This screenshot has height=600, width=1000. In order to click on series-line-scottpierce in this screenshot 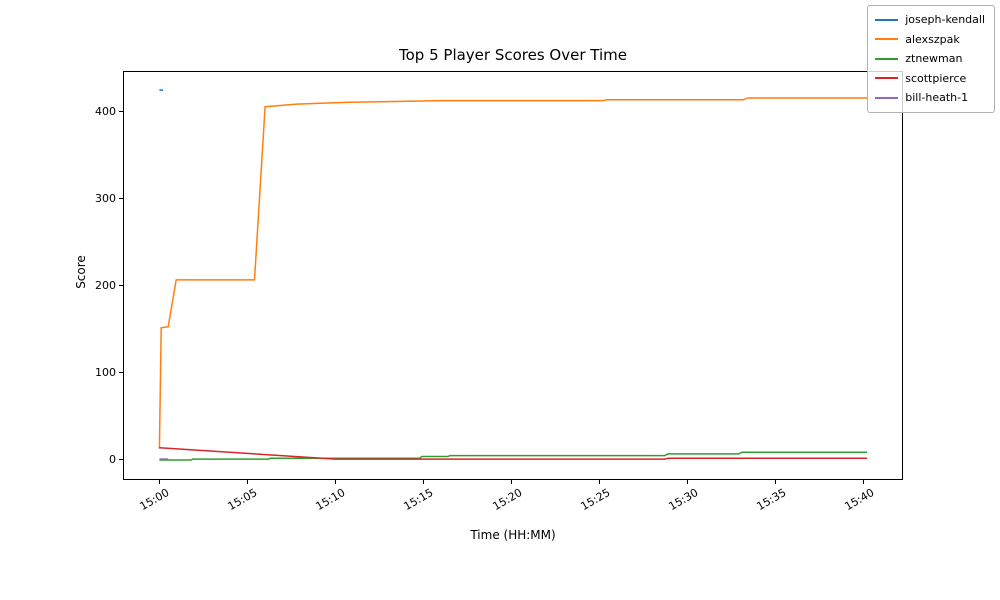, I will do `click(513, 453)`.